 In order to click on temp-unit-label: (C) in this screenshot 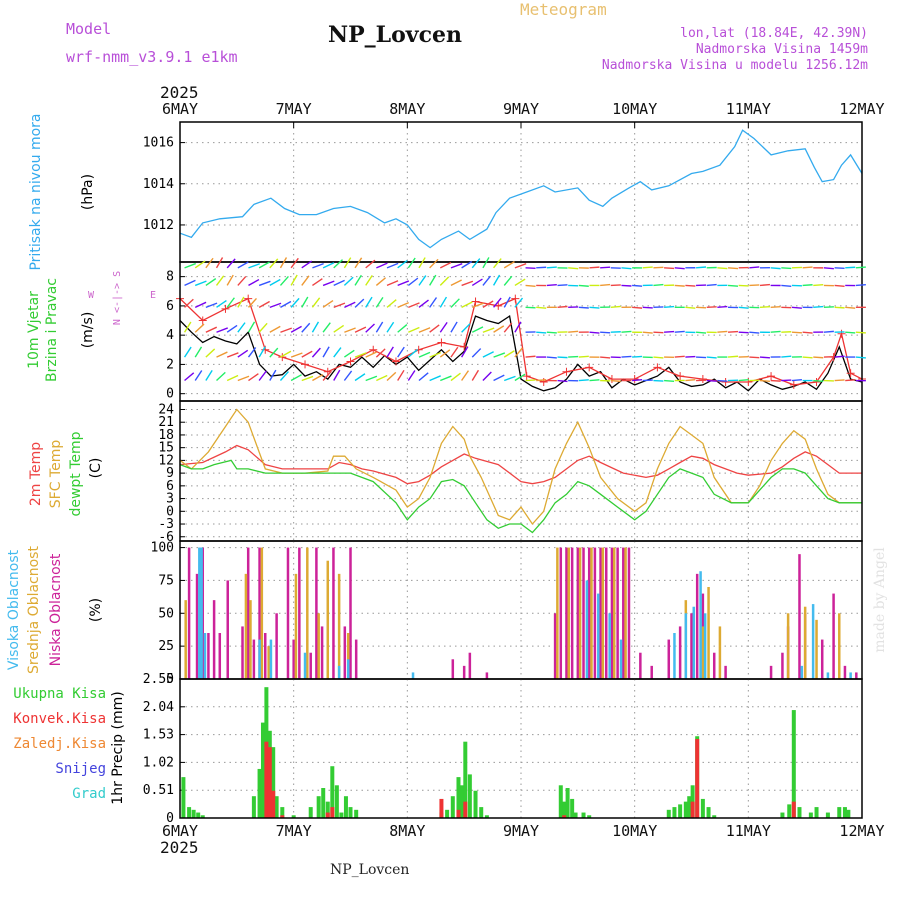, I will do `click(96, 468)`.